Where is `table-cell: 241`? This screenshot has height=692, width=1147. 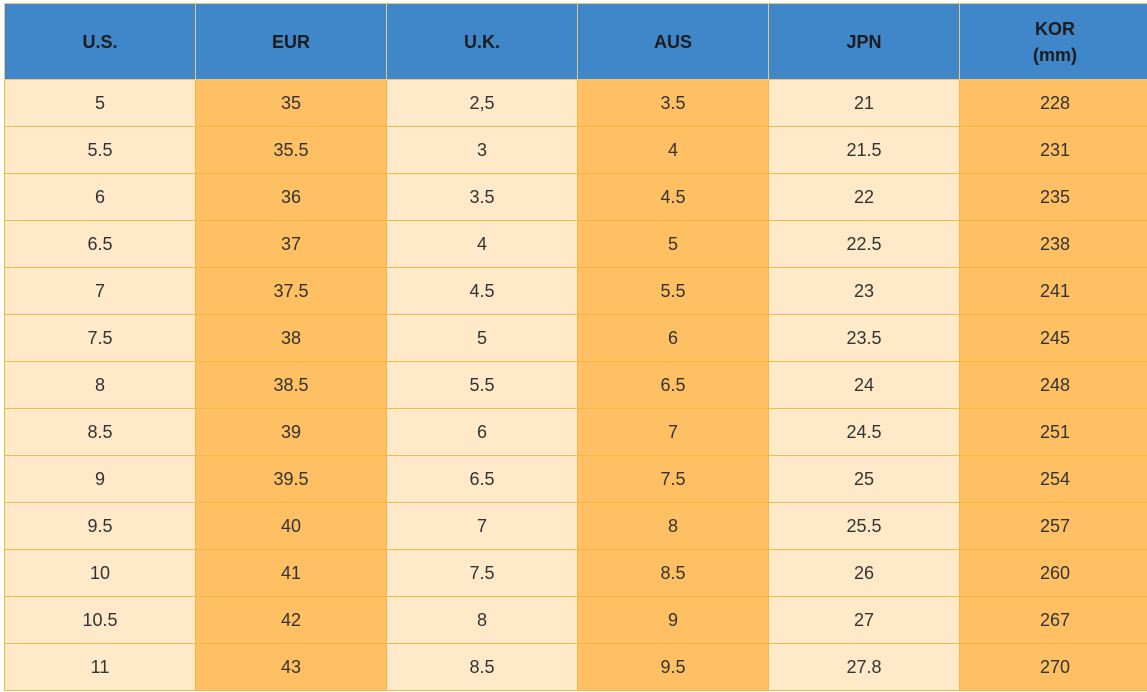
table-cell: 241 is located at coordinates (1053, 291).